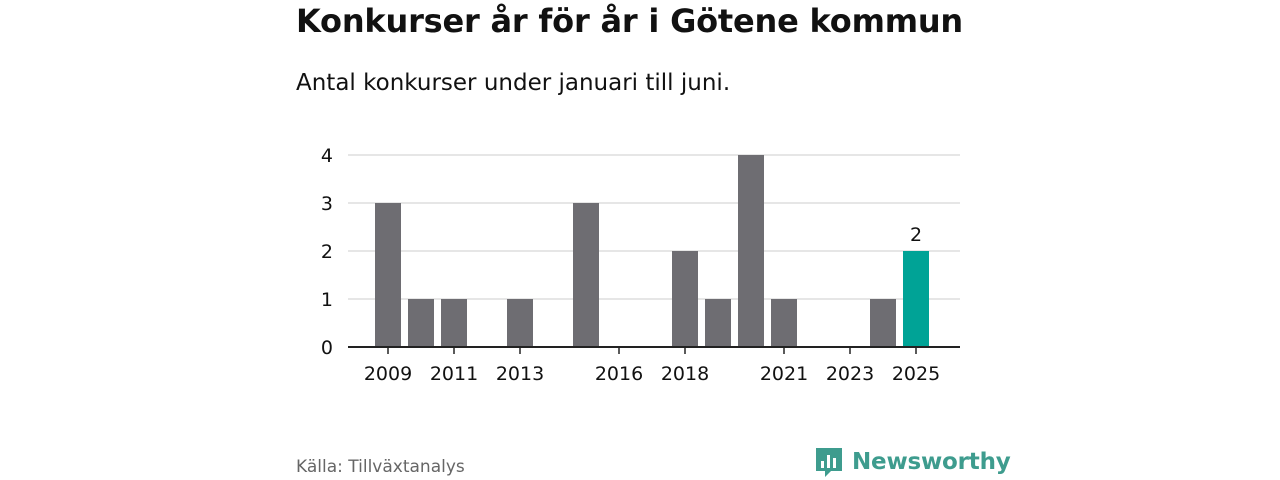 The image size is (1280, 480). I want to click on x-tick-label: 2021, so click(784, 374).